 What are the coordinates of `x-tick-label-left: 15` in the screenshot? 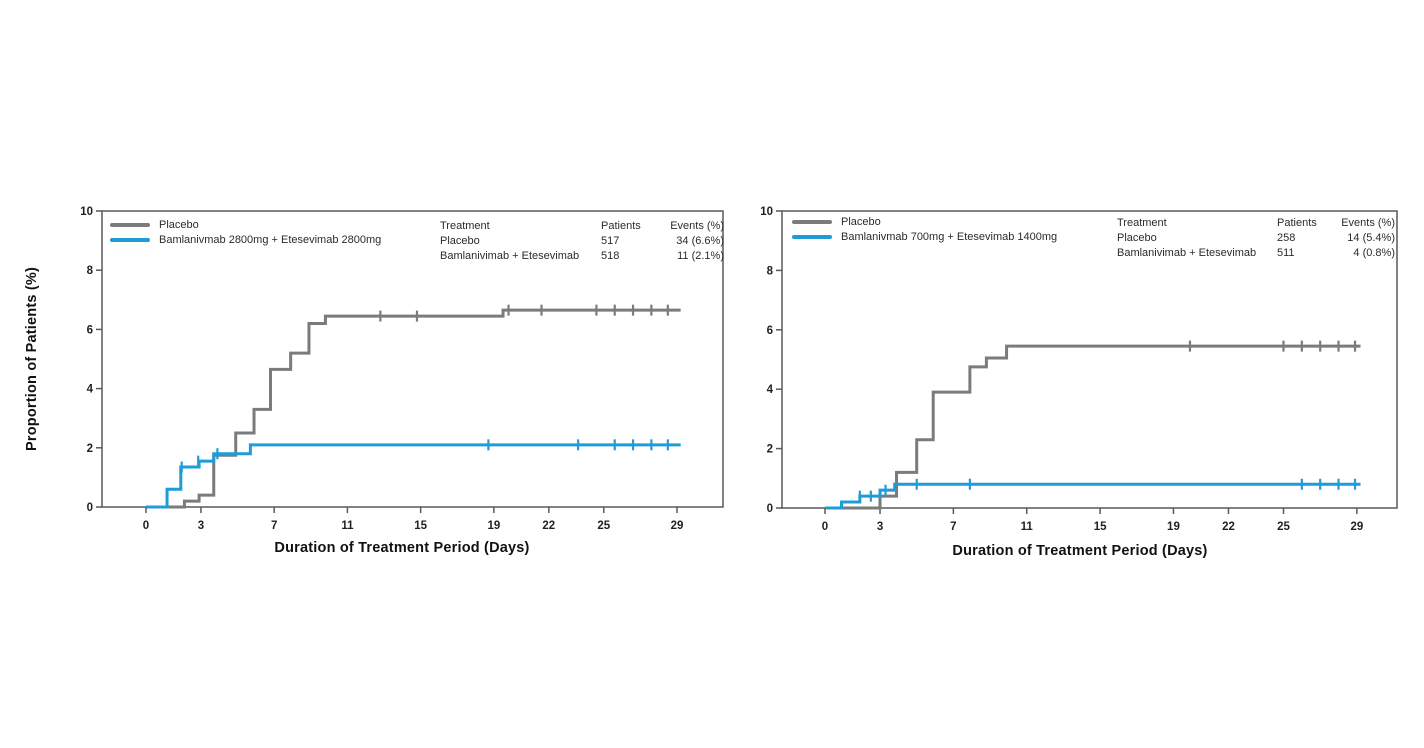 It's located at (420, 526).